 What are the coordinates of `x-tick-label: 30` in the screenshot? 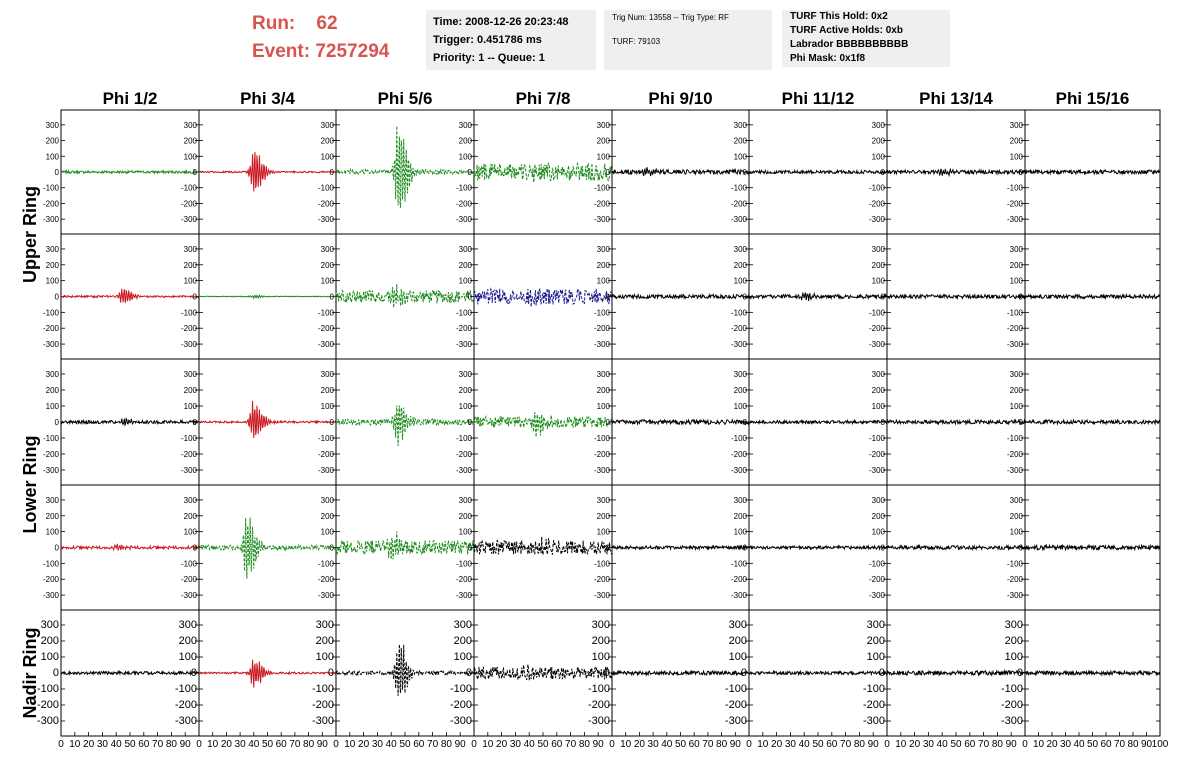 It's located at (654, 744).